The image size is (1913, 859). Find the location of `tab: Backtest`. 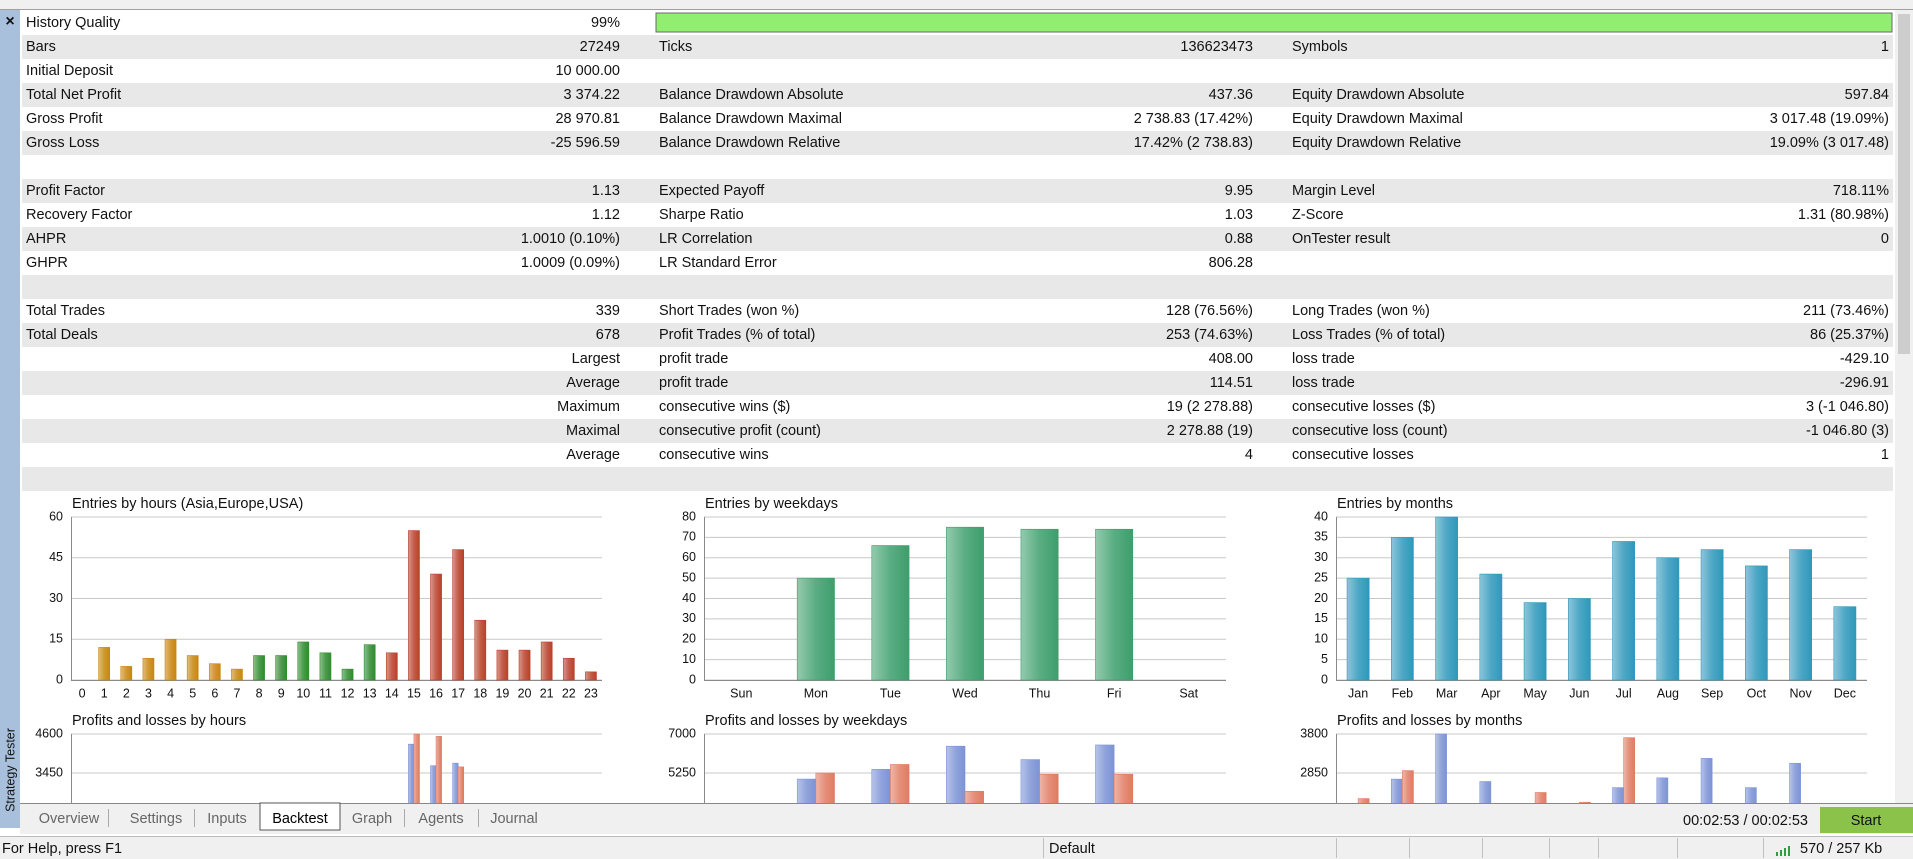

tab: Backtest is located at coordinates (300, 819).